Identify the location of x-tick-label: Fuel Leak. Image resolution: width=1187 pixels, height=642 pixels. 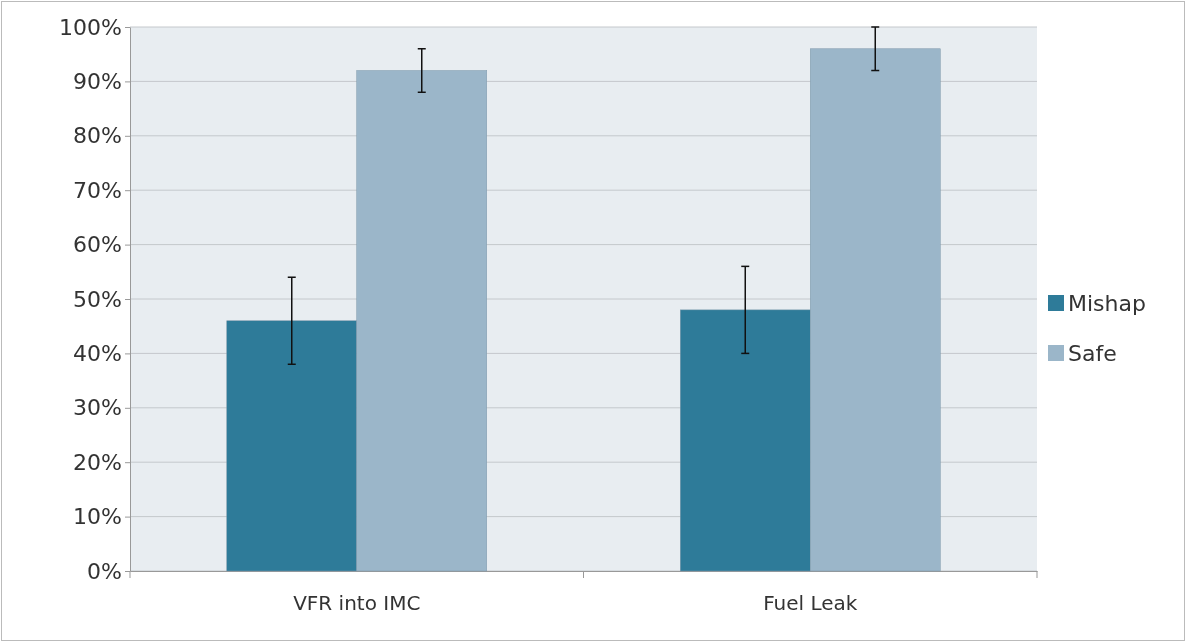
(810, 603).